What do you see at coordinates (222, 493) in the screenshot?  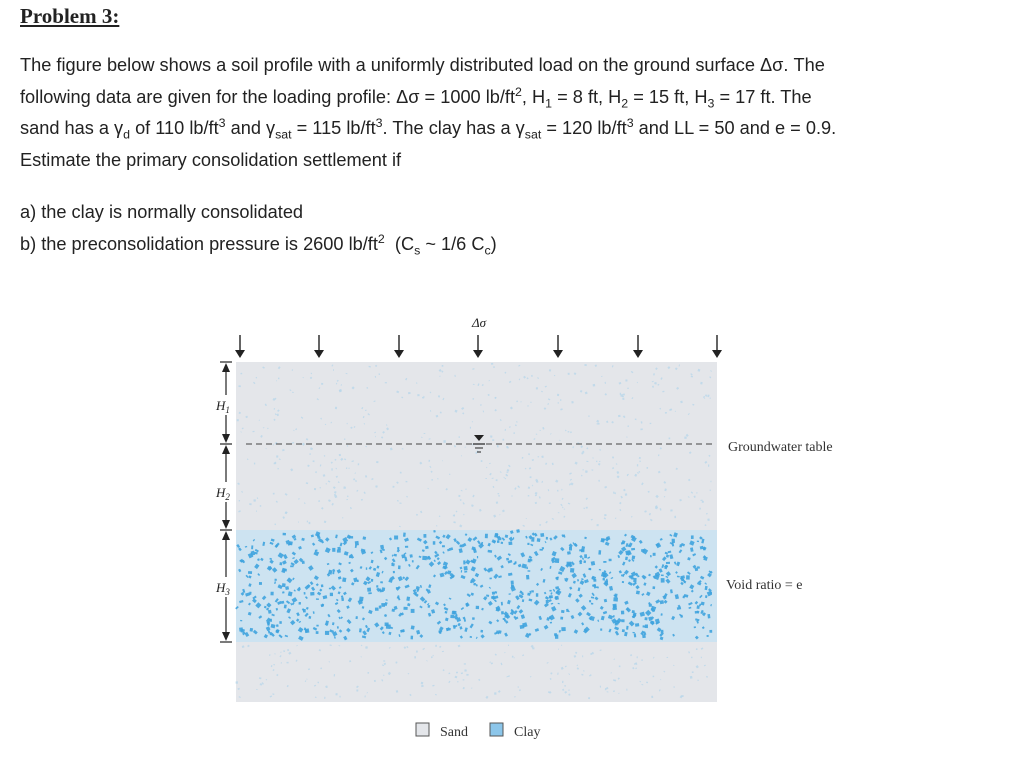 I see `h2-label: H2` at bounding box center [222, 493].